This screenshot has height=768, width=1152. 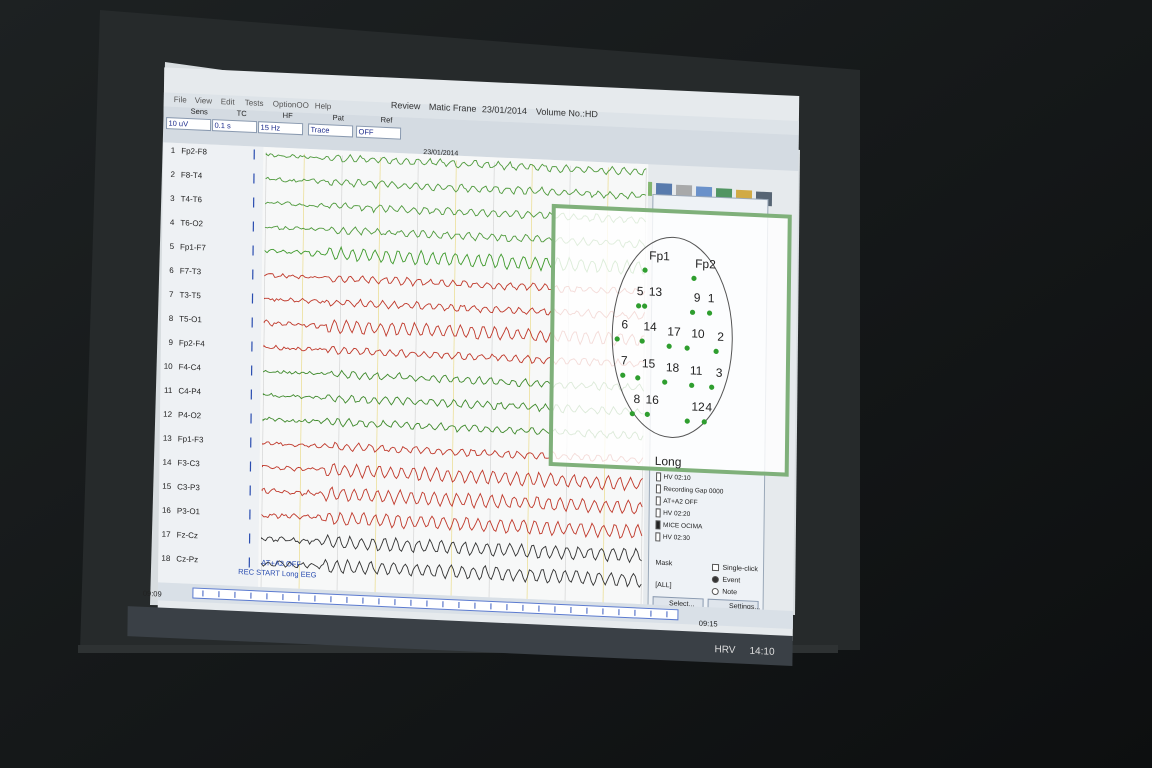 I want to click on channel-name: F7-T3, so click(x=191, y=271).